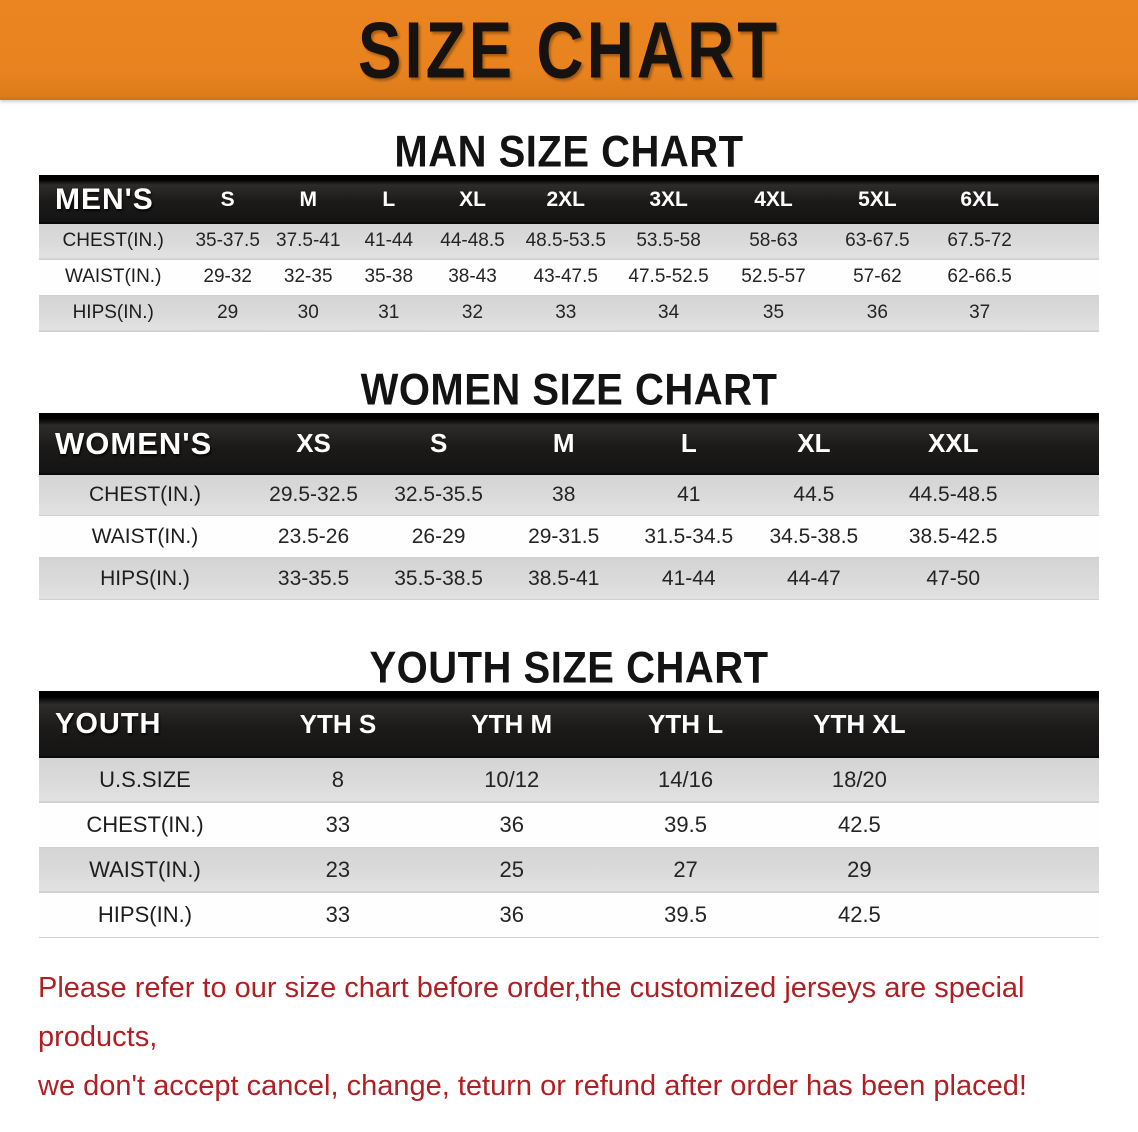 The width and height of the screenshot is (1138, 1132). I want to click on men-hips-row: HIPS(IN.) 29 30 31 32 33 34 35 36 37, so click(569, 313).